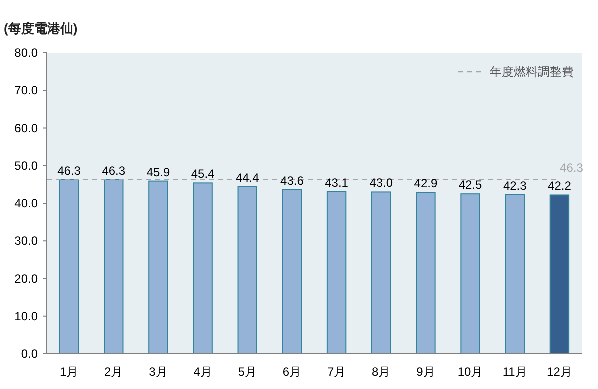  What do you see at coordinates (203, 174) in the screenshot?
I see `data-label: 45.4` at bounding box center [203, 174].